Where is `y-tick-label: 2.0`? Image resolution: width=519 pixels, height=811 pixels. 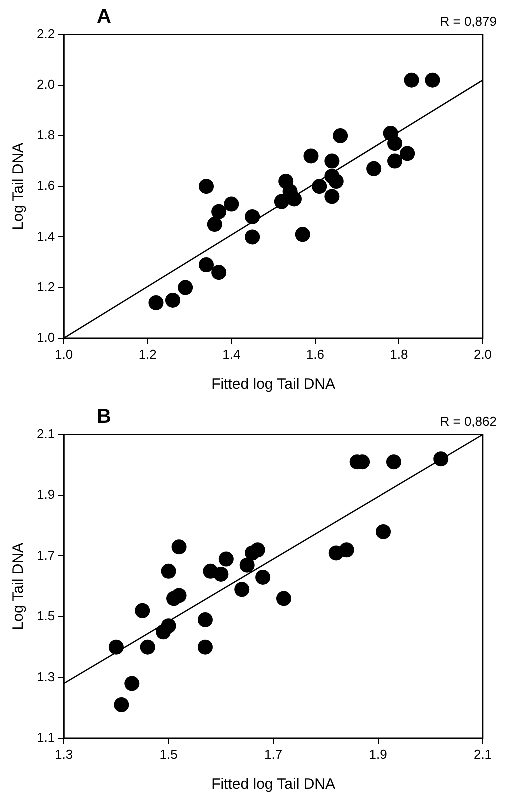
y-tick-label: 2.0 is located at coordinates (46, 84).